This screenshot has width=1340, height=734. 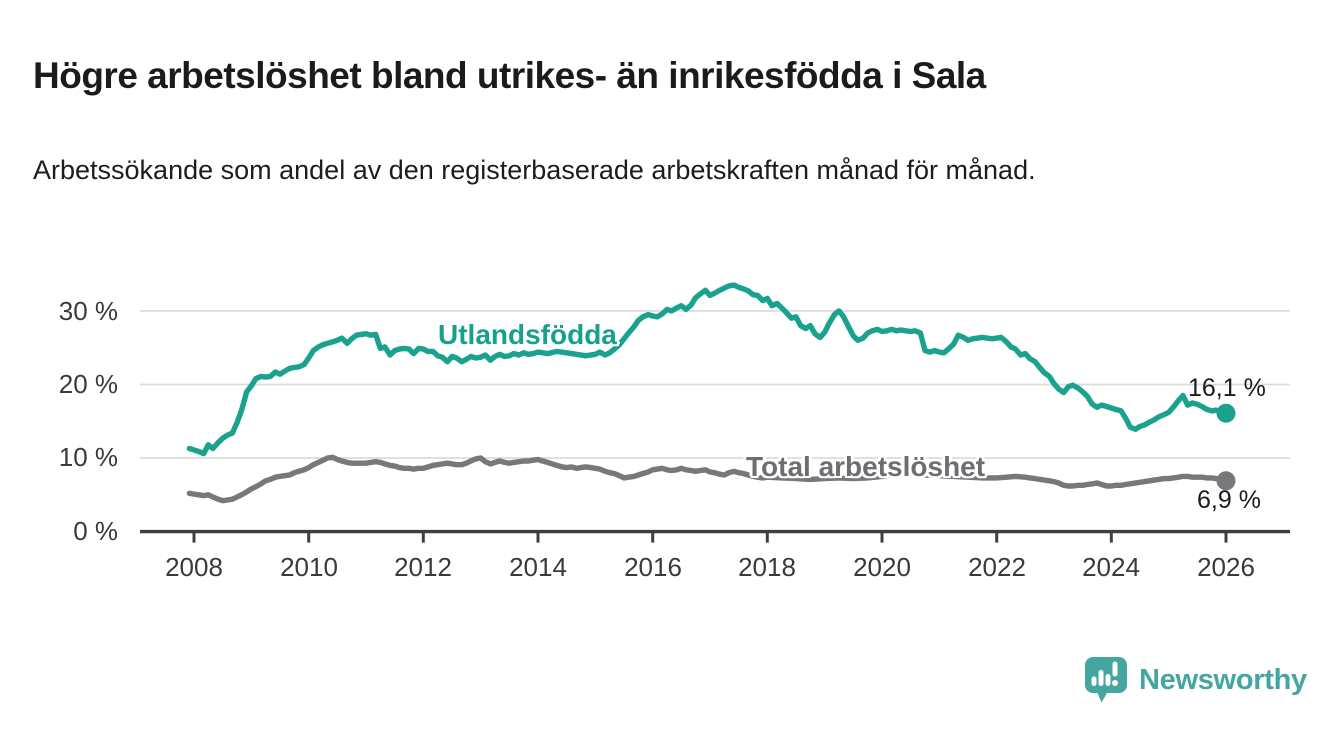 I want to click on series-label-utlandsfodda: Utlandsfödda, so click(x=527, y=334).